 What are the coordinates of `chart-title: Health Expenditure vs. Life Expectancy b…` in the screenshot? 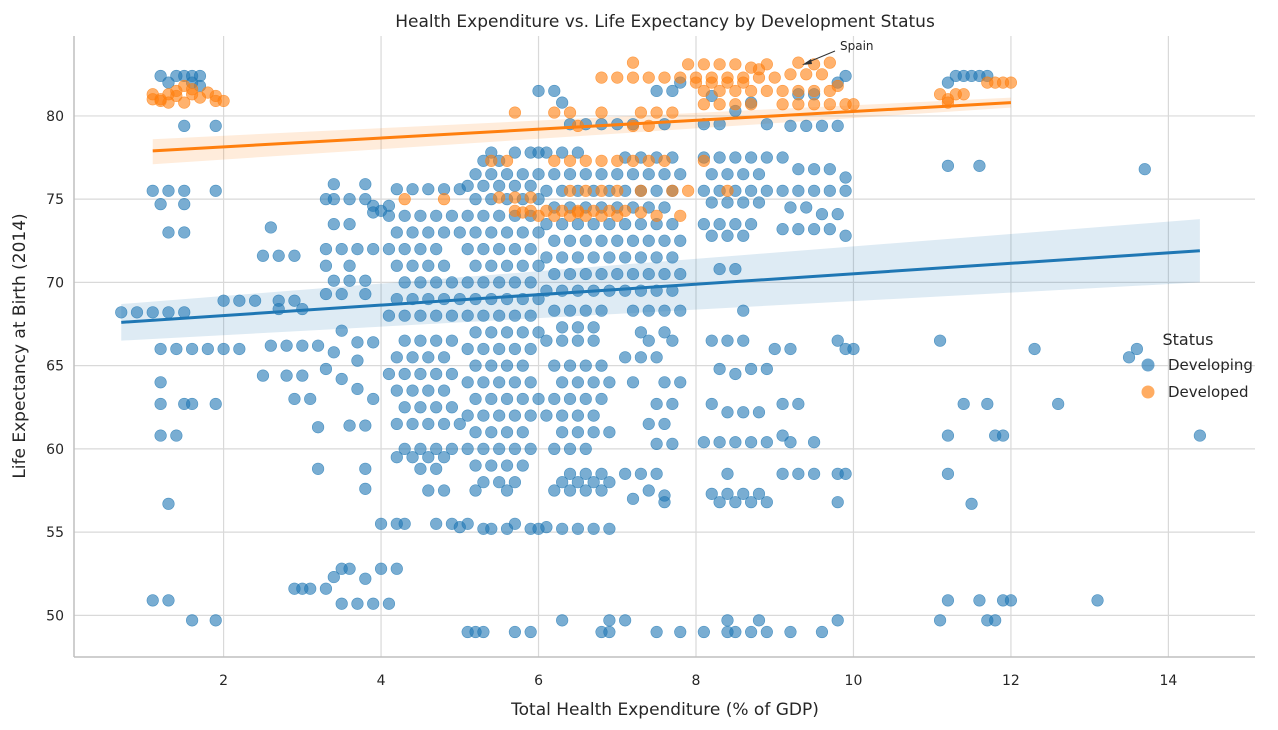 It's located at (665, 22).